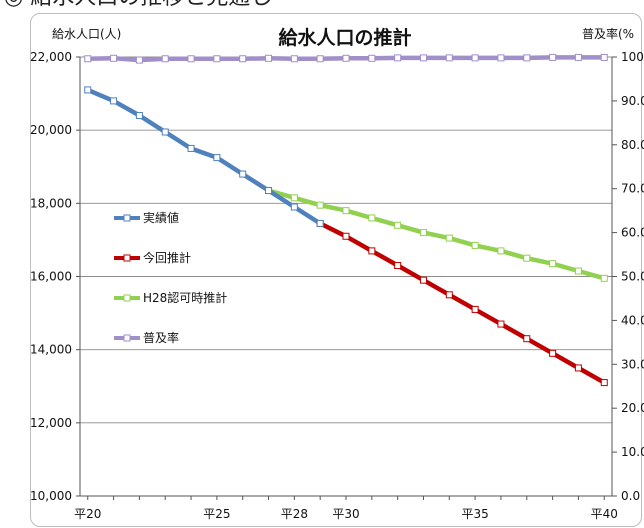  What do you see at coordinates (87, 514) in the screenshot?
I see `x-tick-label: 平20` at bounding box center [87, 514].